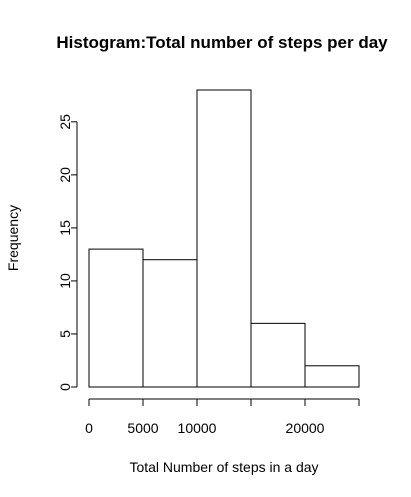 The image size is (411, 497). What do you see at coordinates (65, 281) in the screenshot?
I see `y-tick-label: 10` at bounding box center [65, 281].